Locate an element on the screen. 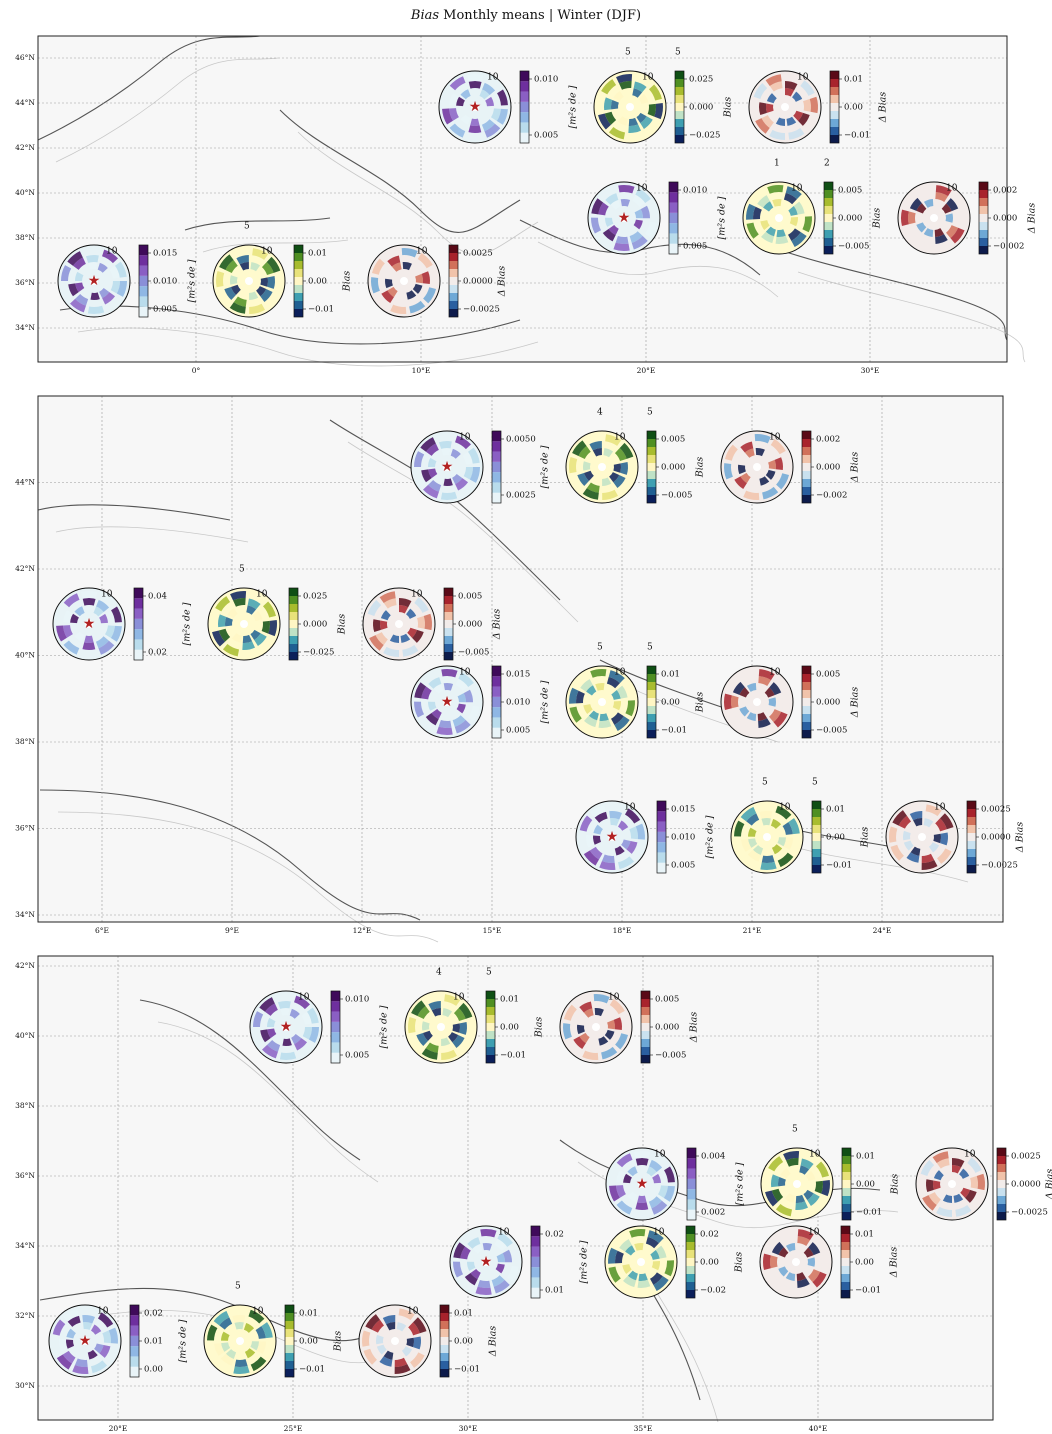  top-label: 4 is located at coordinates (600, 413).